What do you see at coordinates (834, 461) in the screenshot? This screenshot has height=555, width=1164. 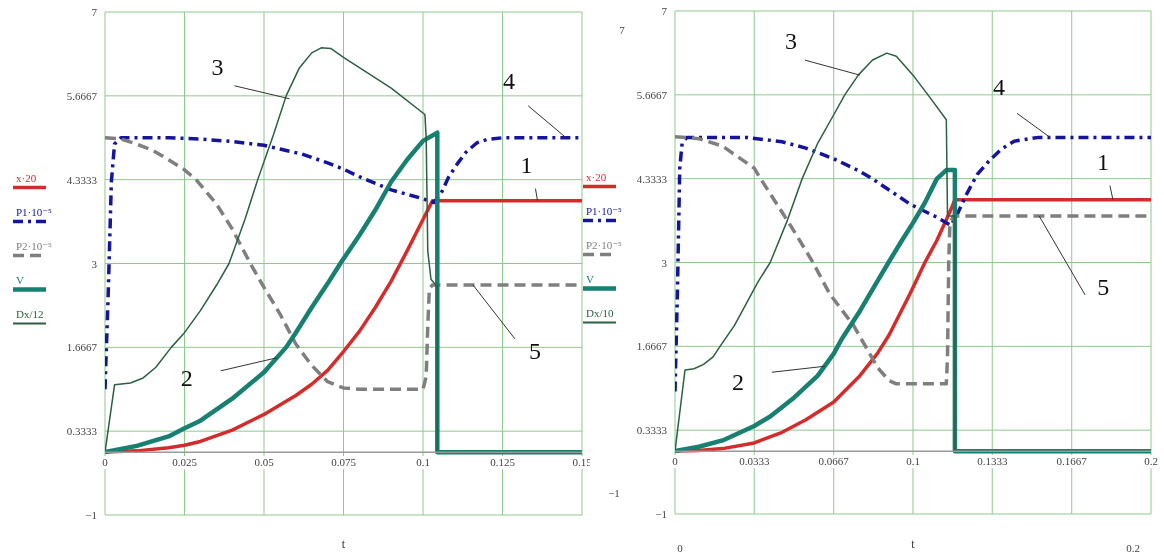 I see `x-tick-label: 0.0667` at bounding box center [834, 461].